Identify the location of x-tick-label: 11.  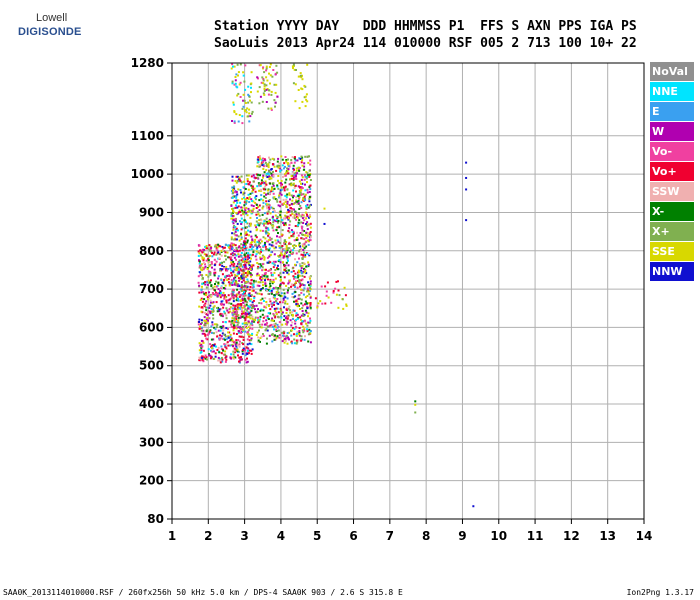
(535, 536).